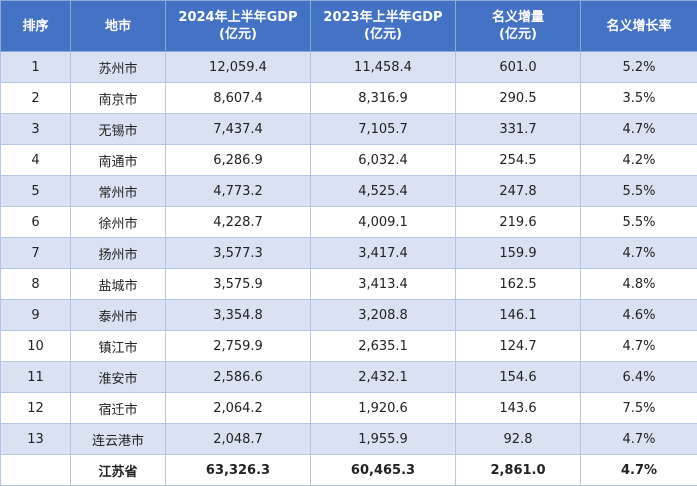 This screenshot has width=697, height=486. I want to click on cell: 8,316.9, so click(383, 98).